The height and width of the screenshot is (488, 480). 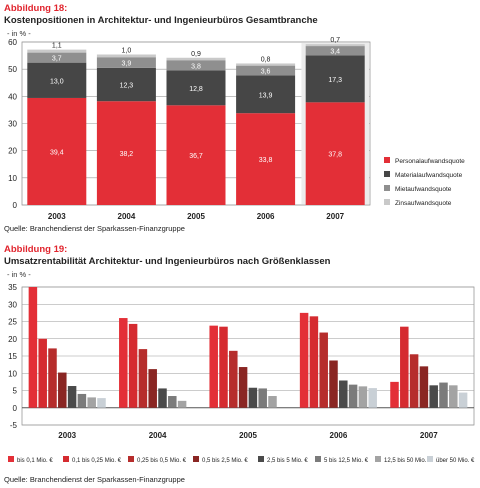 What do you see at coordinates (339, 435) in the screenshot?
I see `x-tick-label: 2006` at bounding box center [339, 435].